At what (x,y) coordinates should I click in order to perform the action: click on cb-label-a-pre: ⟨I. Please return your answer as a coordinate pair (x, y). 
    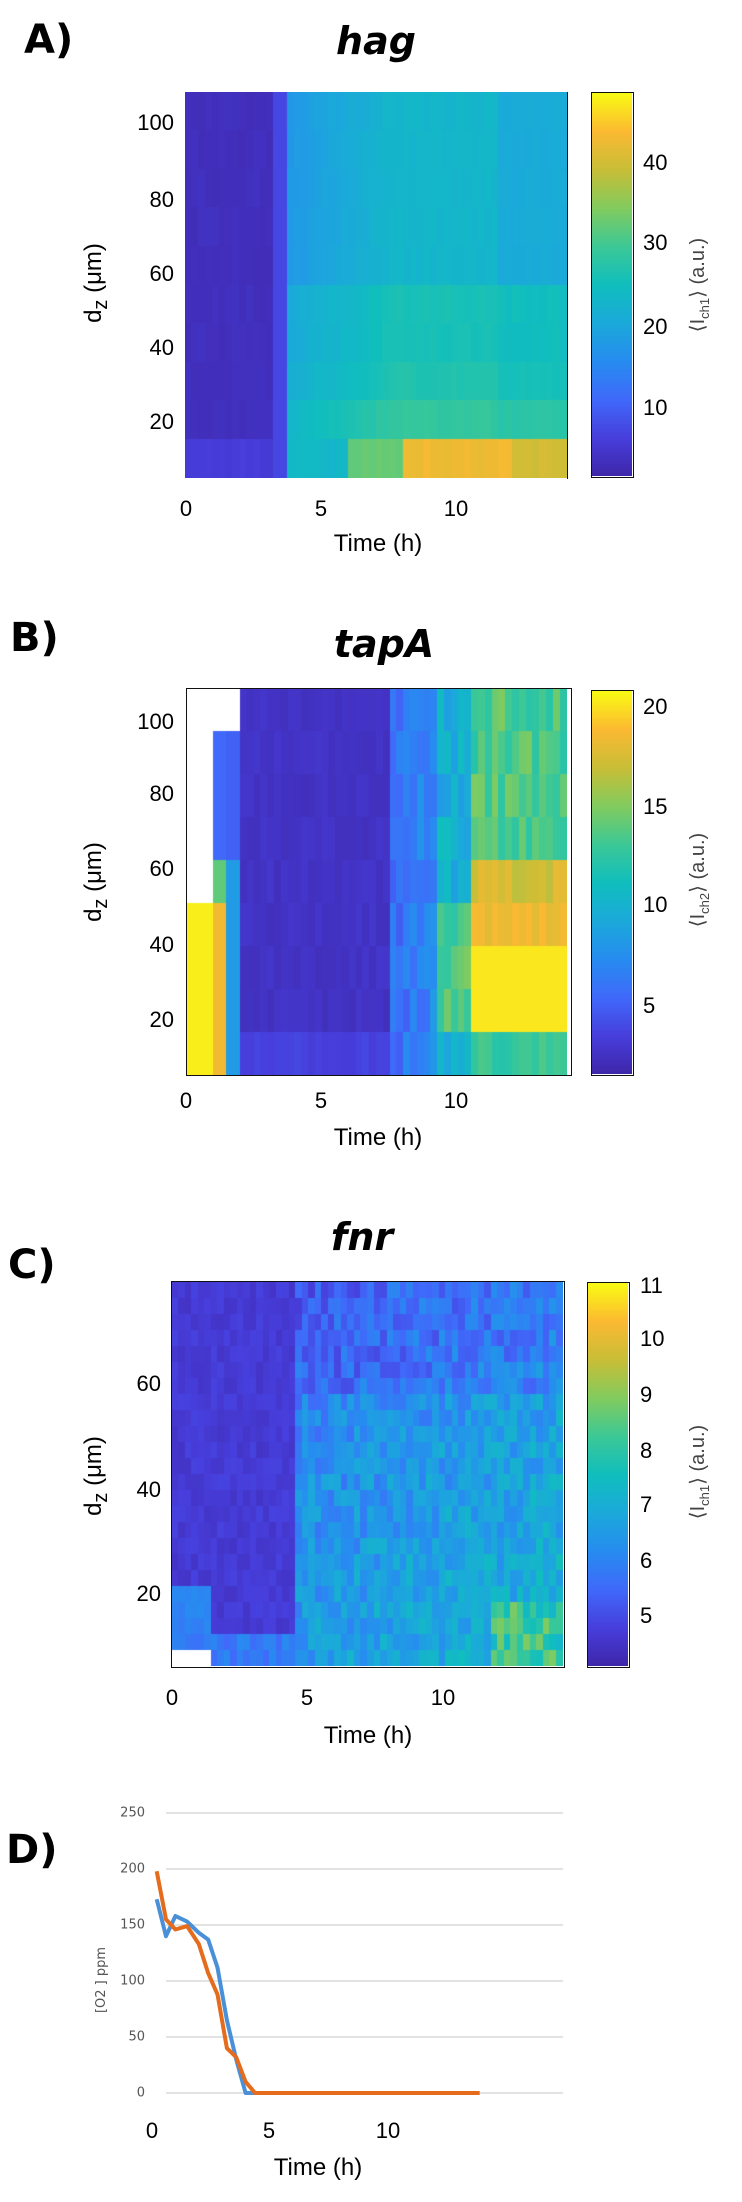
    Looking at the image, I should click on (698, 325).